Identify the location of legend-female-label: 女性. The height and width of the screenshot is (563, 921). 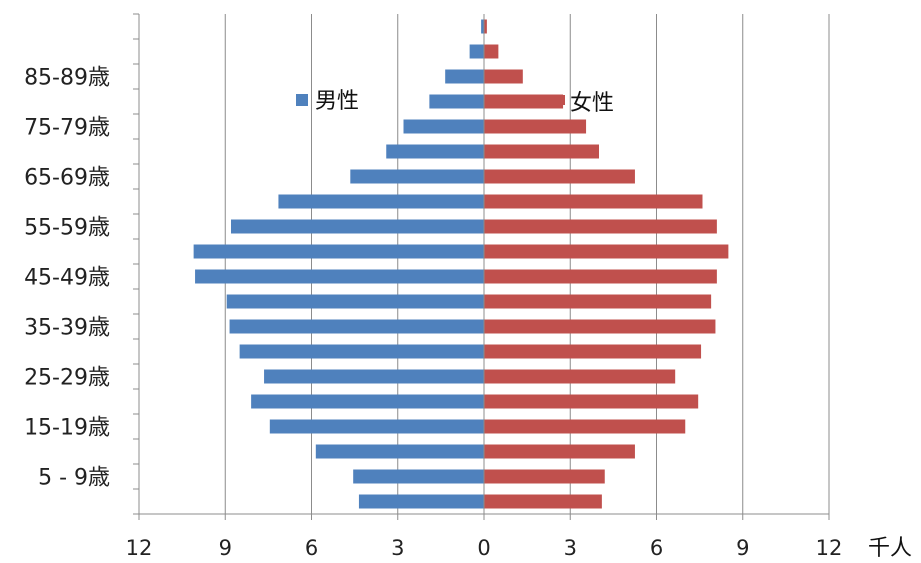
(592, 103).